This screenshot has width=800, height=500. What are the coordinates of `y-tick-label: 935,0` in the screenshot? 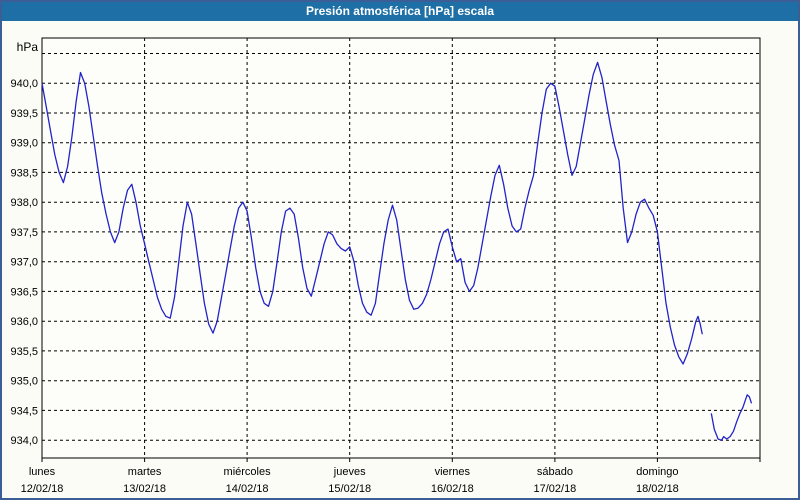 It's located at (24, 382).